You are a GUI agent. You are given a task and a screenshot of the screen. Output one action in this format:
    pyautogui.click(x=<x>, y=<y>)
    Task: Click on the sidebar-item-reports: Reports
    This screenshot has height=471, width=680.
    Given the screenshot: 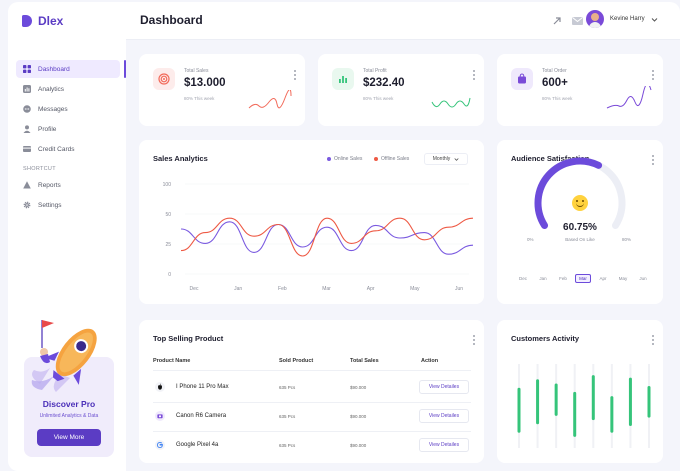 What is the action you would take?
    pyautogui.click(x=68, y=185)
    